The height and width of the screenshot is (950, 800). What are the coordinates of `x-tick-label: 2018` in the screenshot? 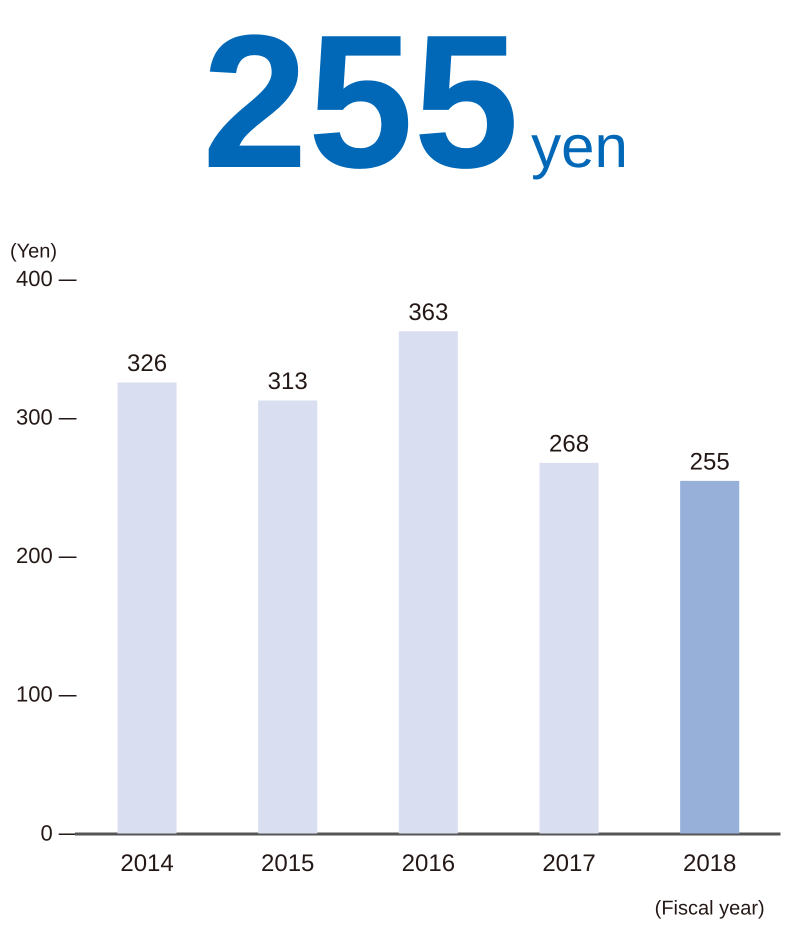 It's located at (709, 864).